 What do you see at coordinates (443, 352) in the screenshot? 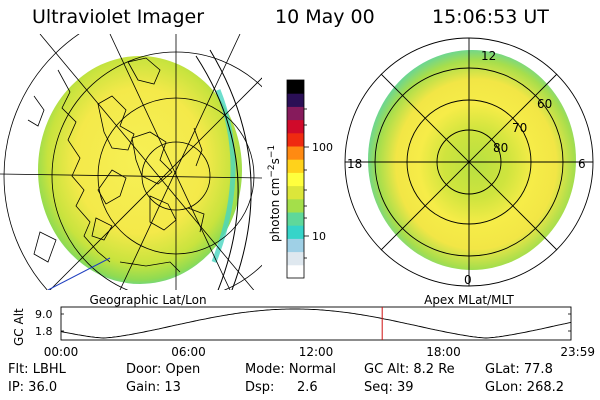
I see `timeline-xtick-label: 18:00` at bounding box center [443, 352].